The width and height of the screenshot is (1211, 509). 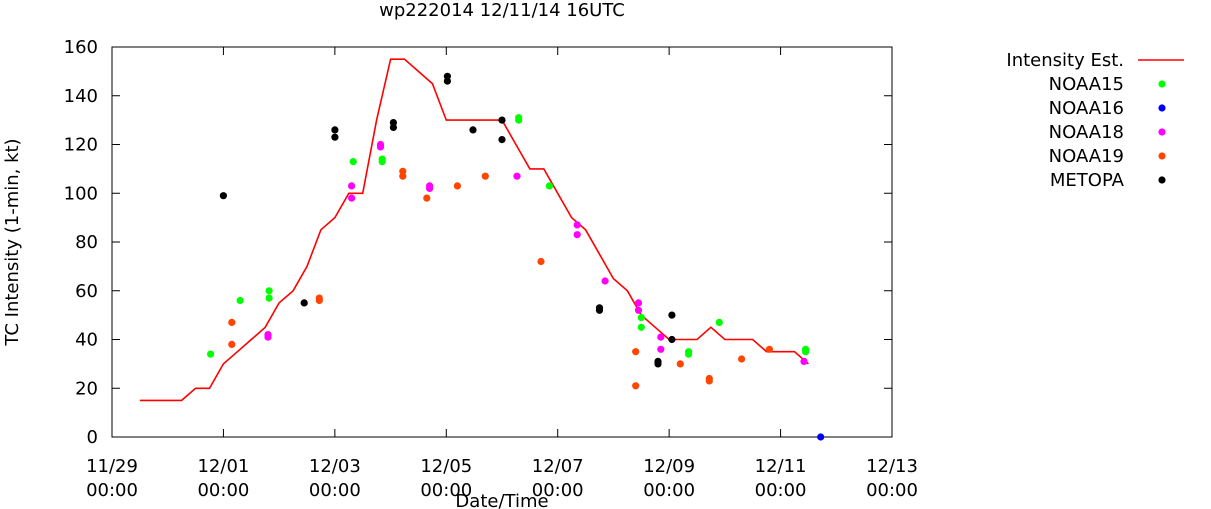 What do you see at coordinates (86, 388) in the screenshot?
I see `y-tick-label: 20` at bounding box center [86, 388].